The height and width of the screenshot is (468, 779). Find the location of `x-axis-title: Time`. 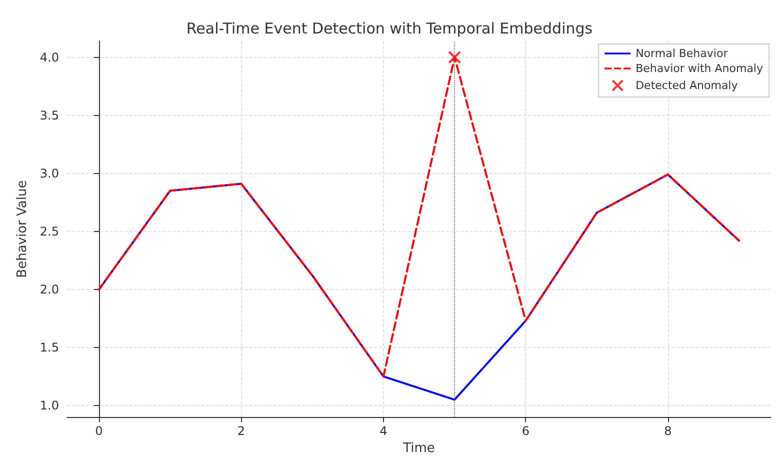

x-axis-title: Time is located at coordinates (418, 448).